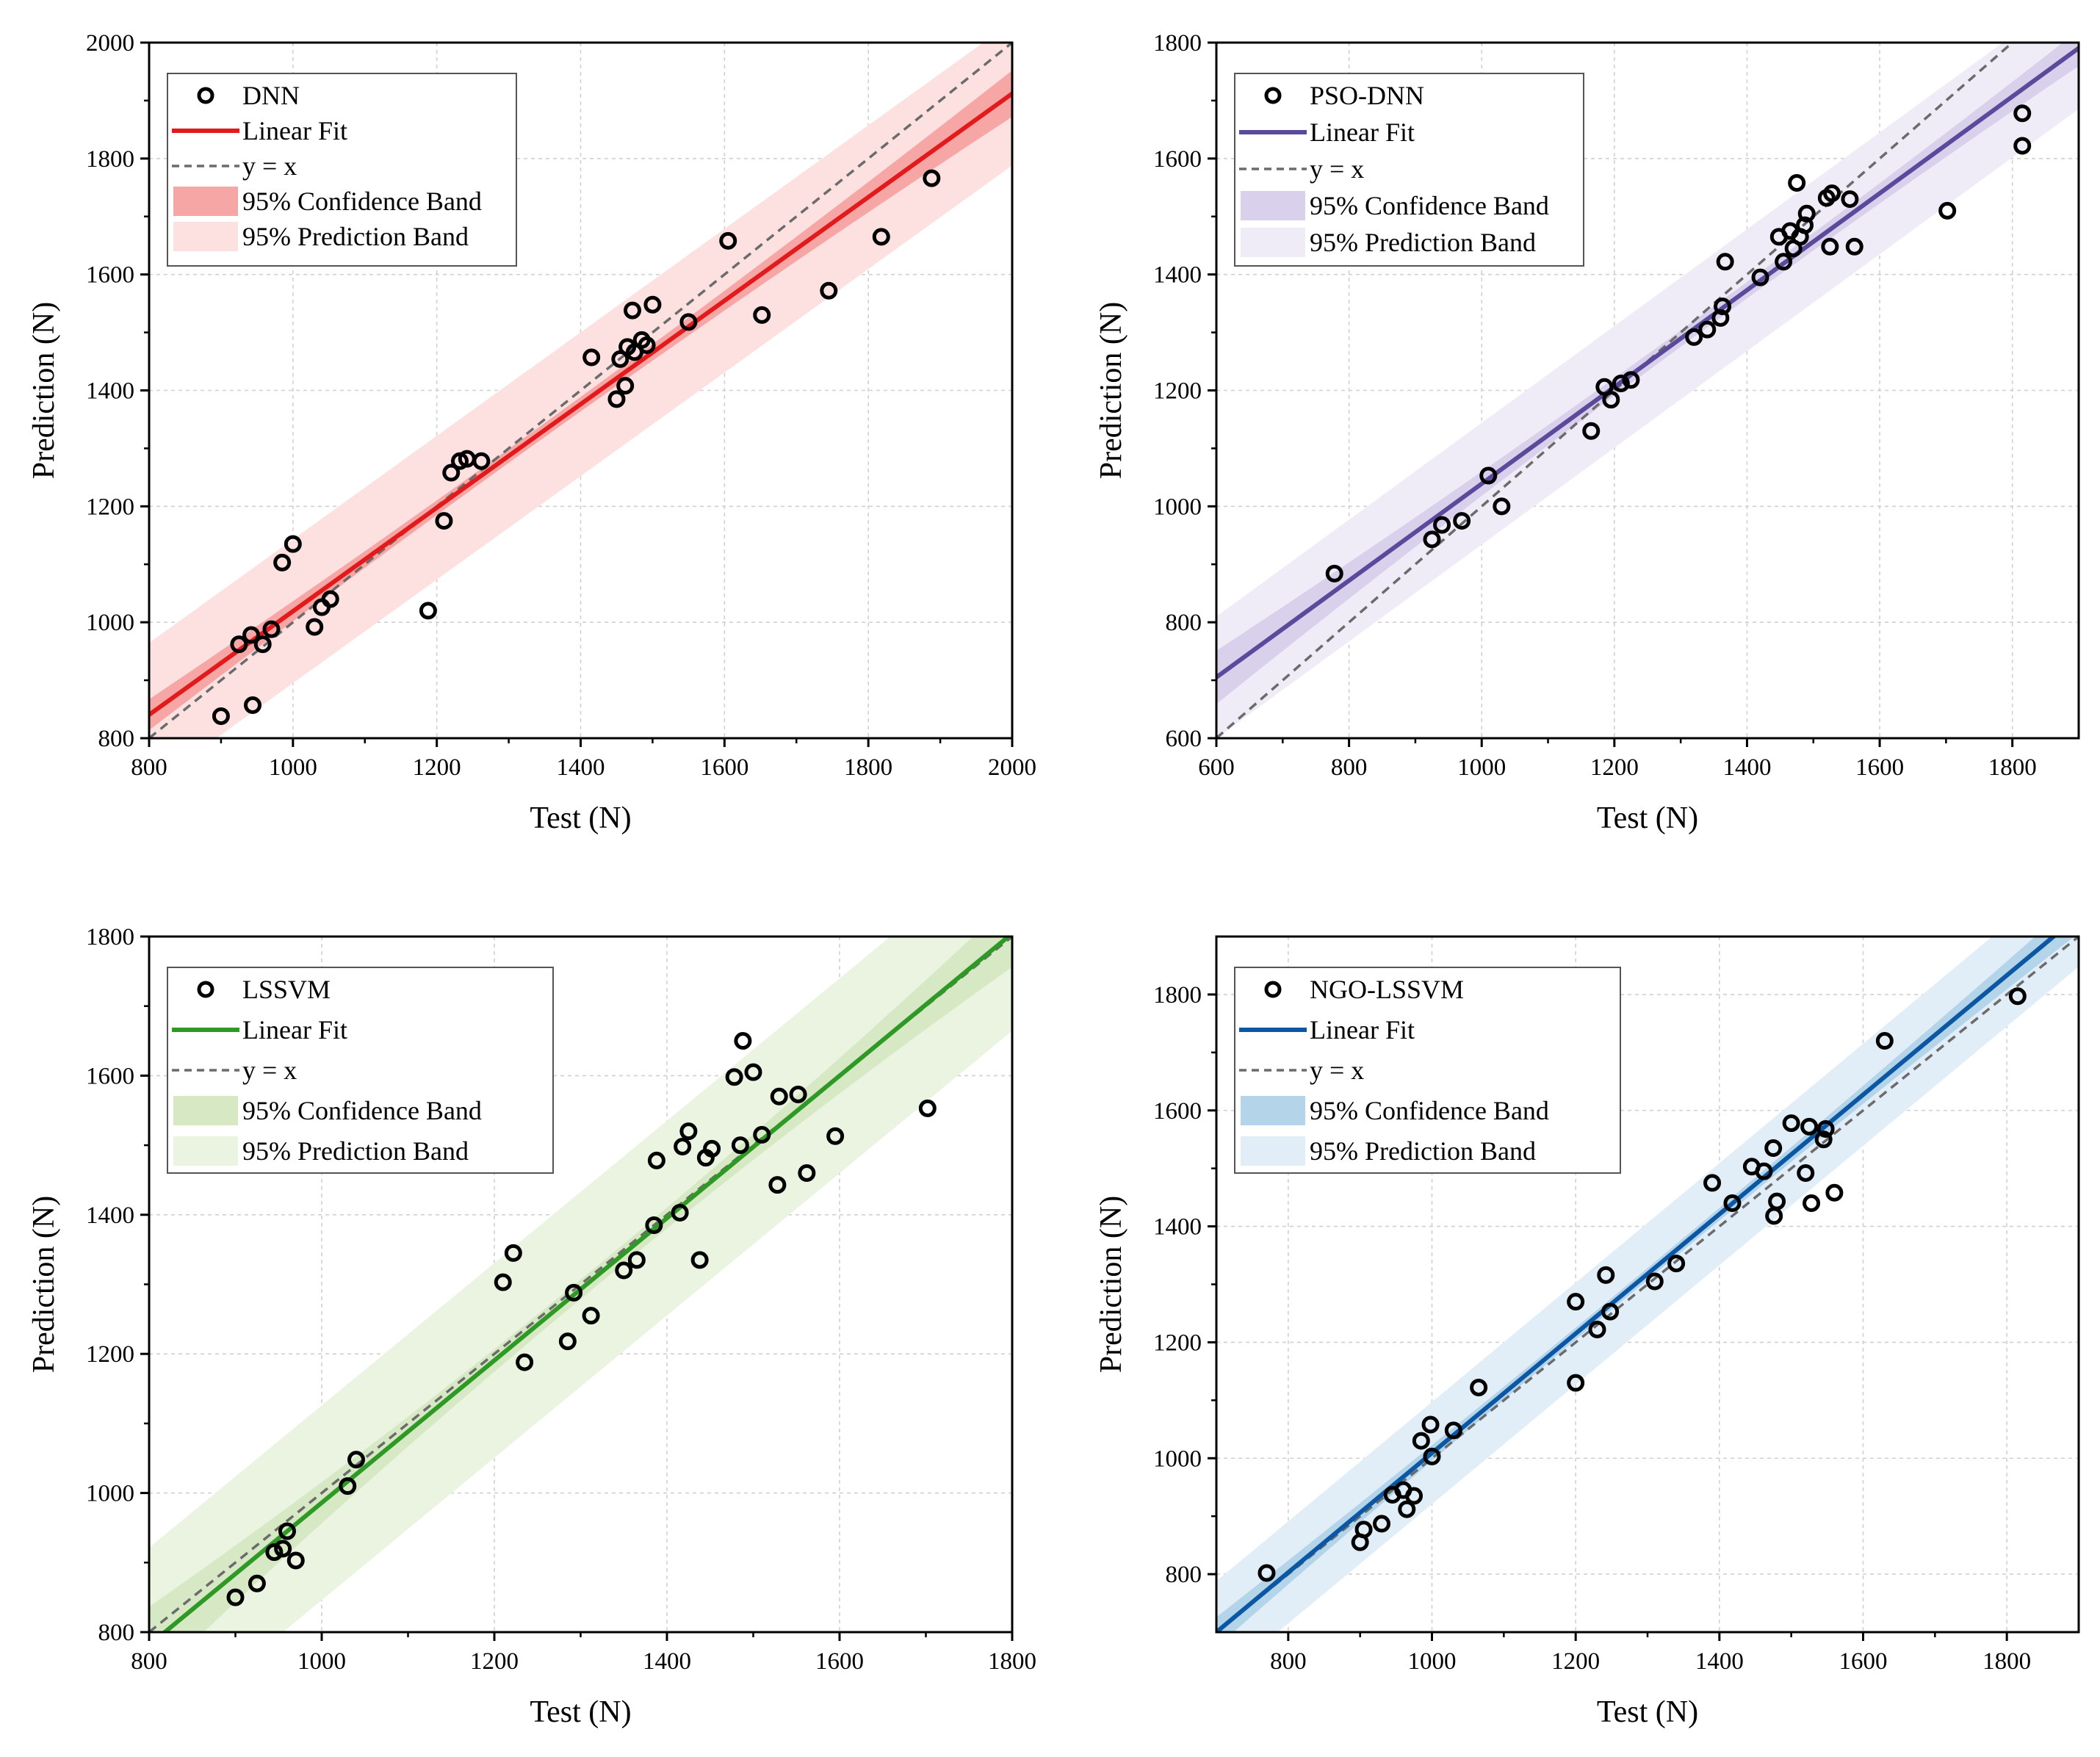 Image resolution: width=2100 pixels, height=1757 pixels. Describe the element at coordinates (1012, 767) in the screenshot. I see `x-tick-label: 2000` at that location.